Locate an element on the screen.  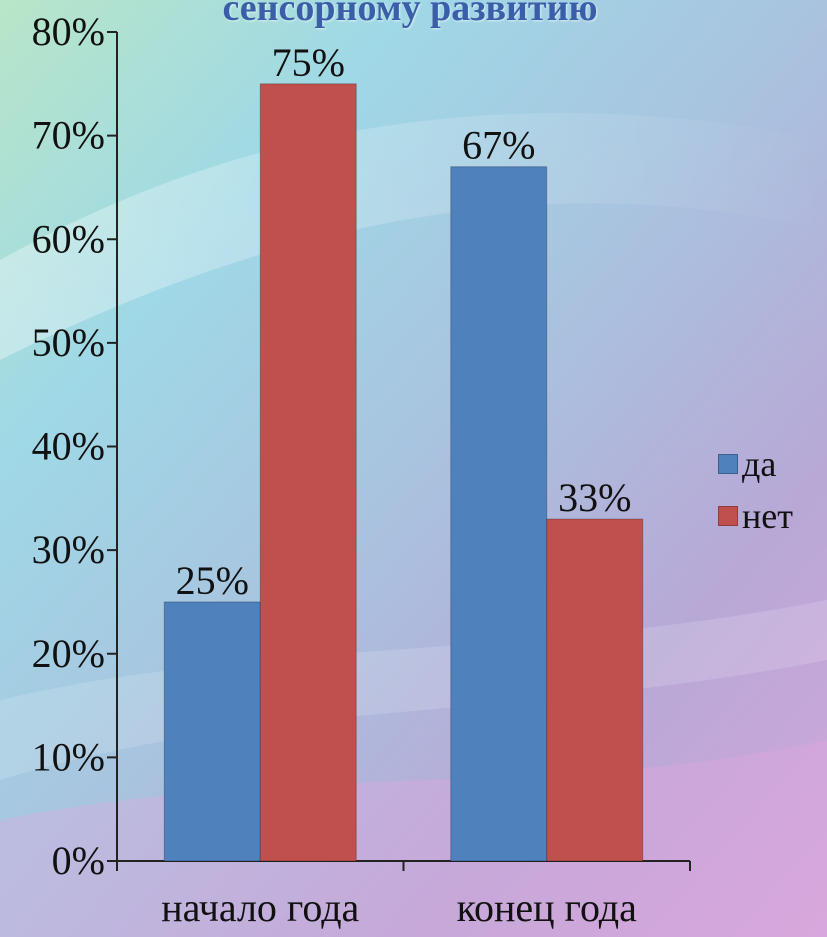
y-tick-label: 50% is located at coordinates (68, 342).